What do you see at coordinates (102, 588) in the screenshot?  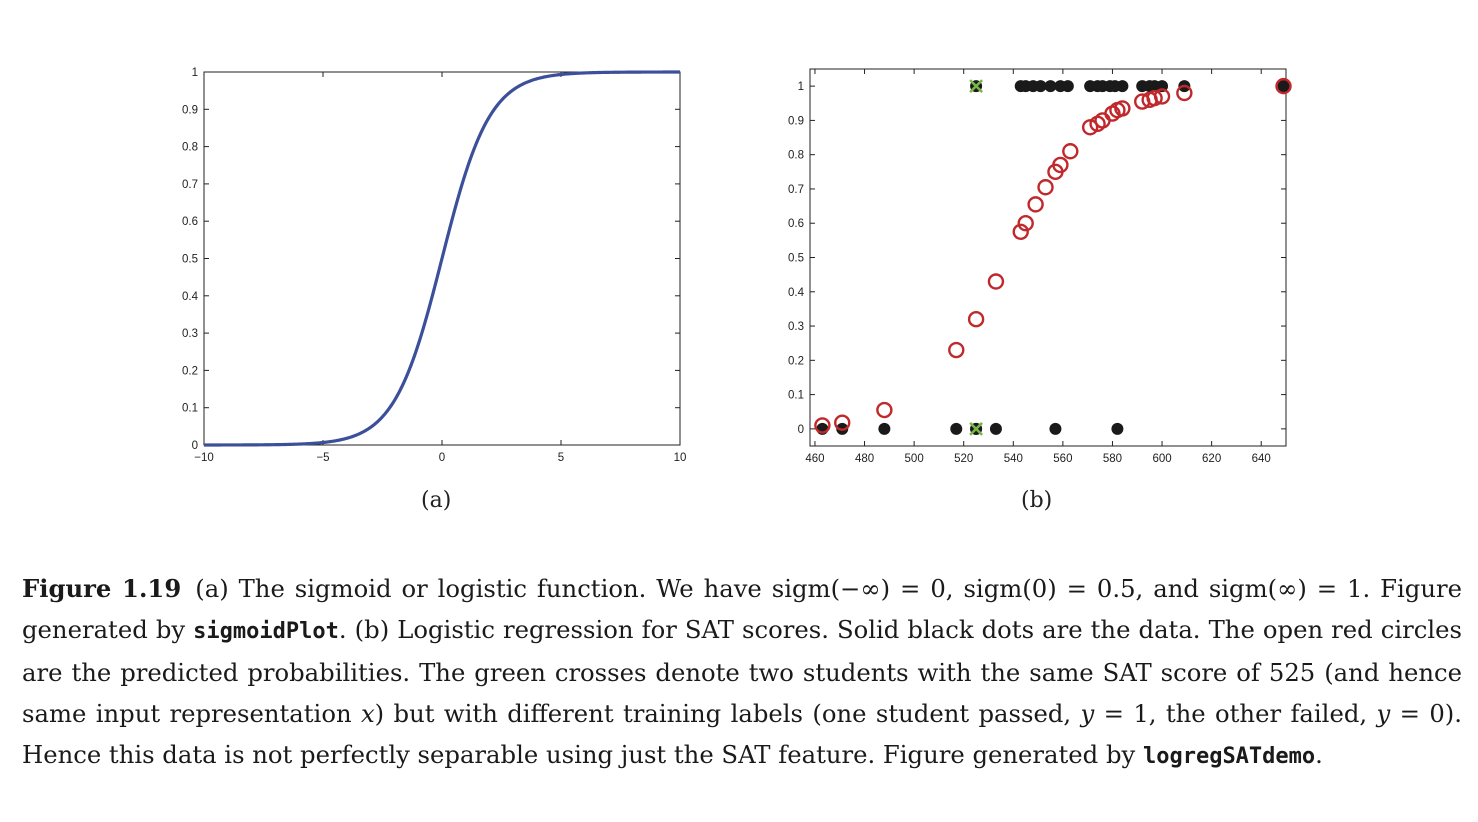 I see `figure-number: Figure 1.19` at bounding box center [102, 588].